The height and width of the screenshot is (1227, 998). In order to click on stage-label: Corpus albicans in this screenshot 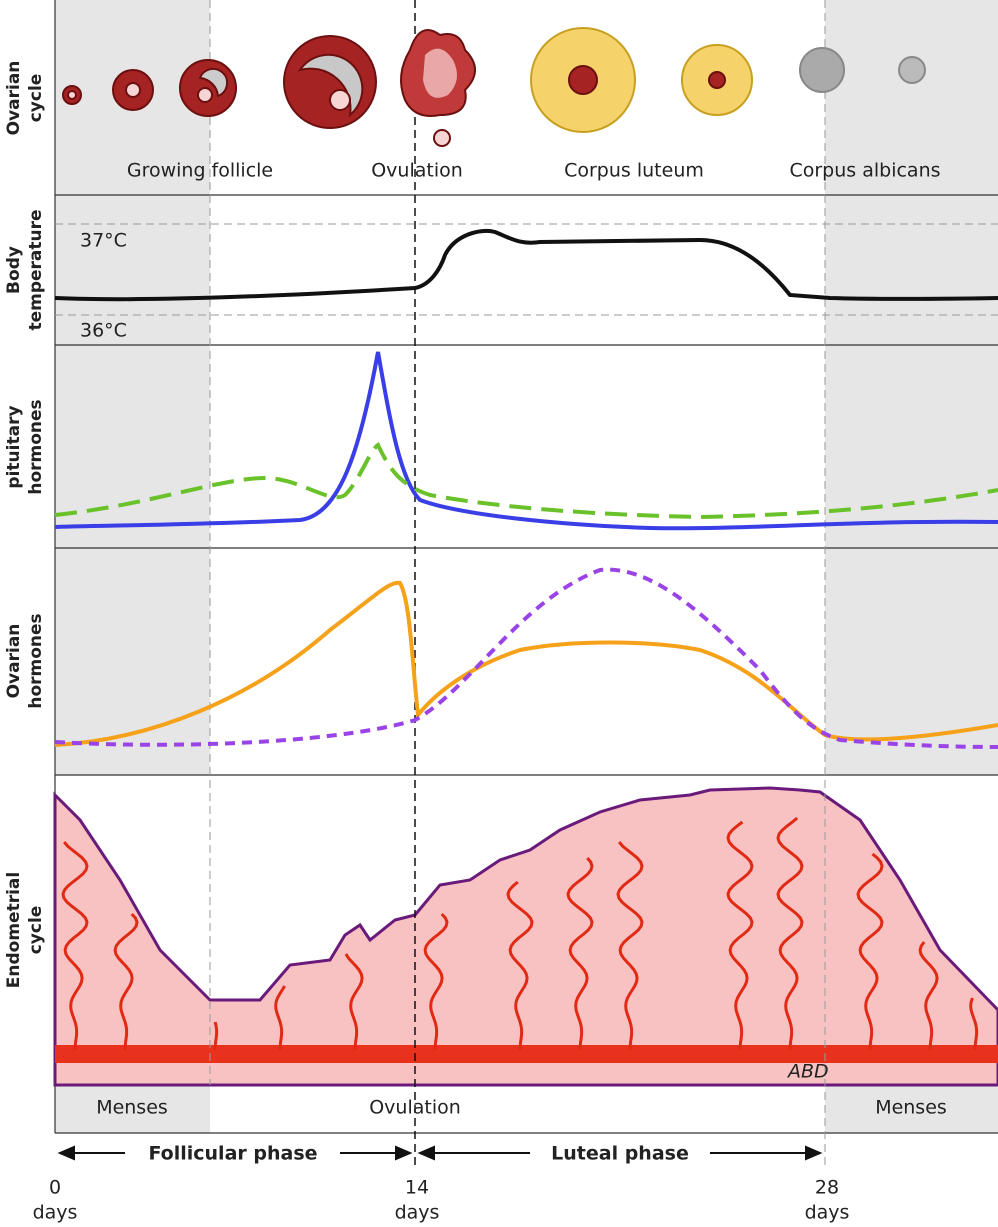, I will do `click(864, 171)`.